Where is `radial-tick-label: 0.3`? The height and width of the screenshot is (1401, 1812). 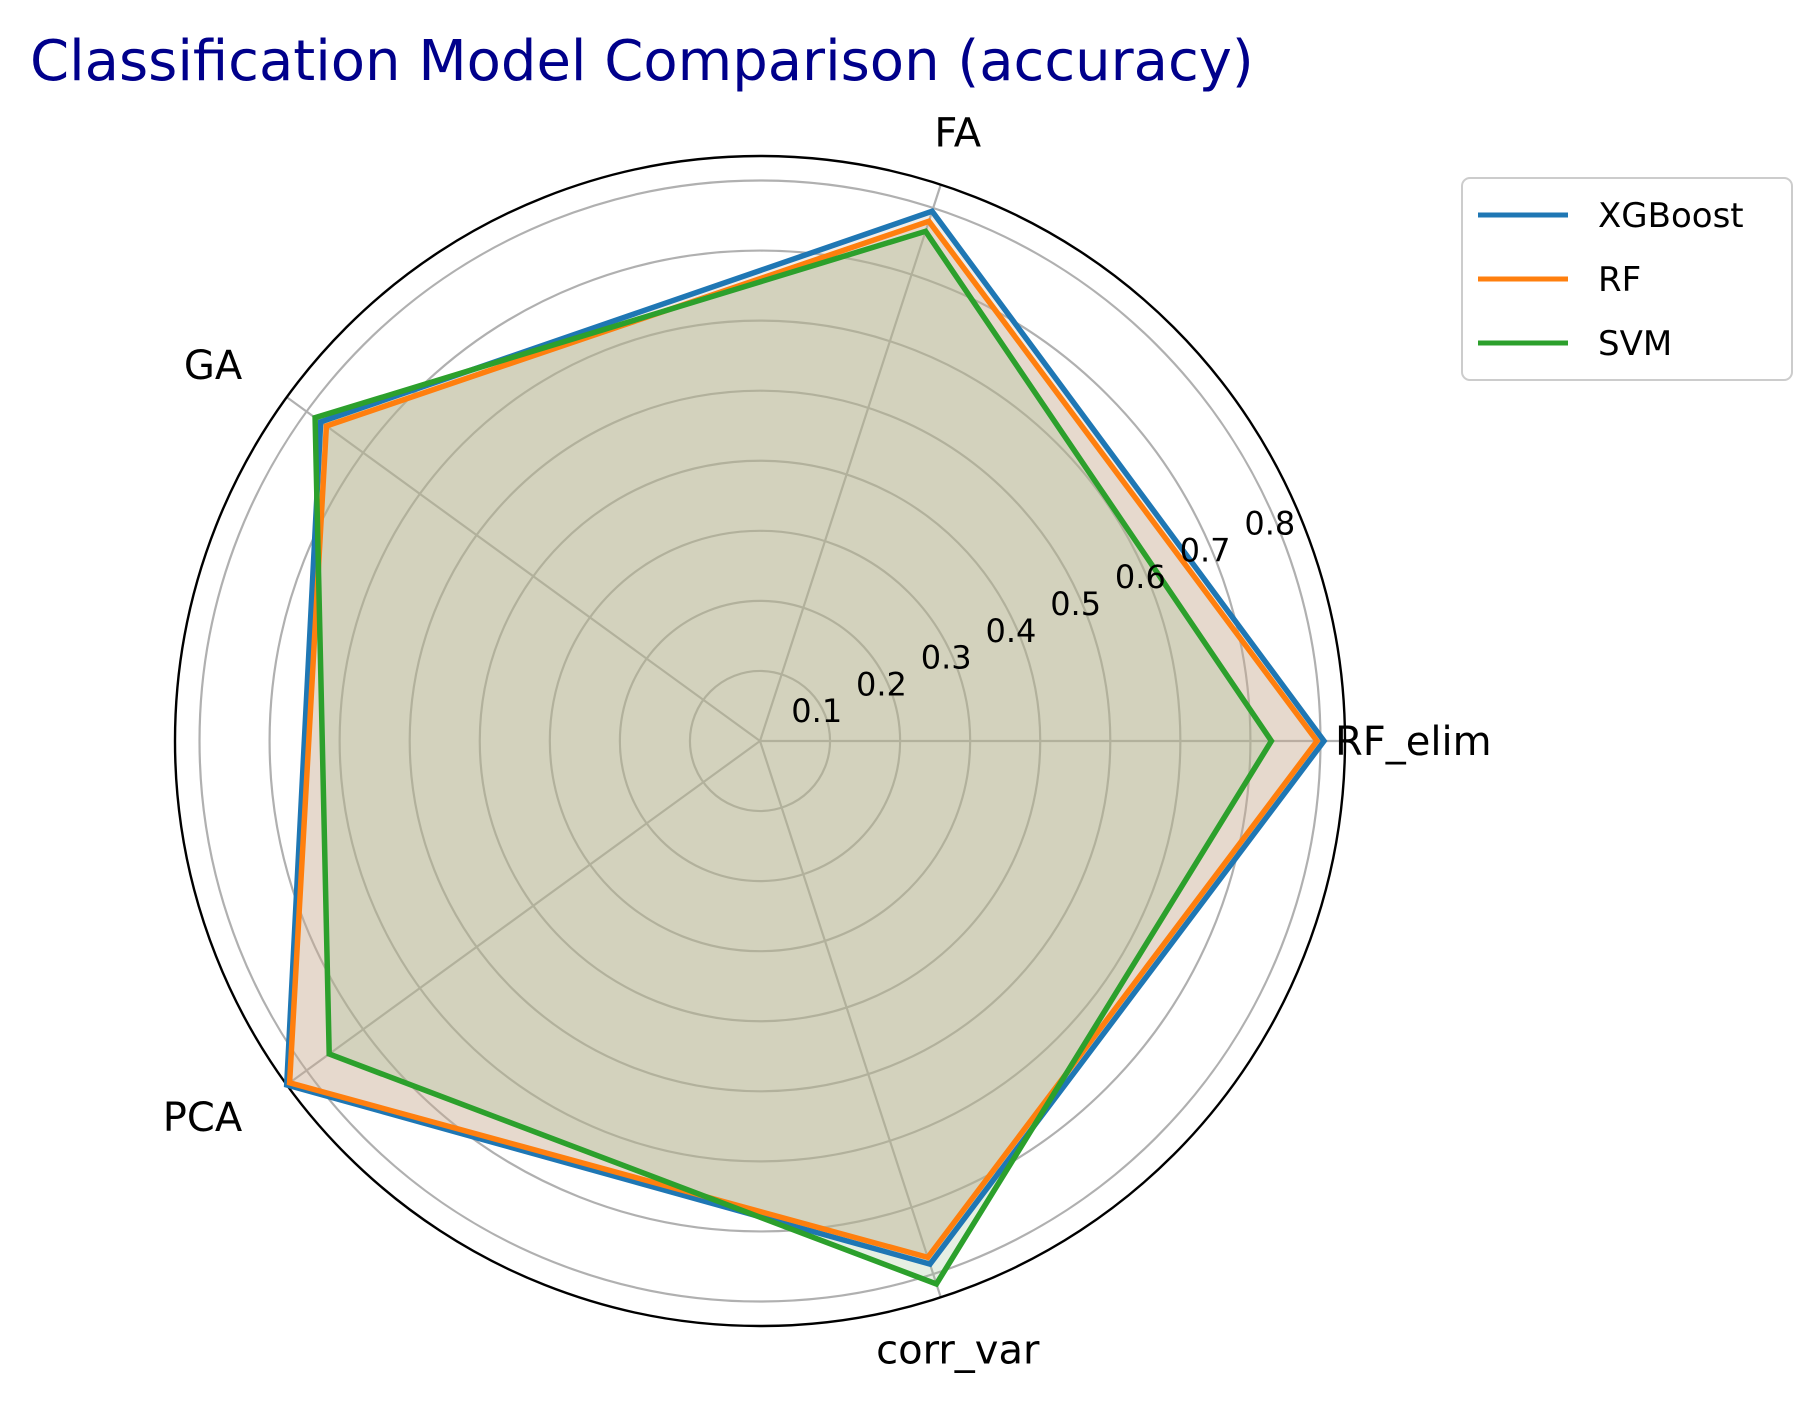
radial-tick-label: 0.3 is located at coordinates (946, 658).